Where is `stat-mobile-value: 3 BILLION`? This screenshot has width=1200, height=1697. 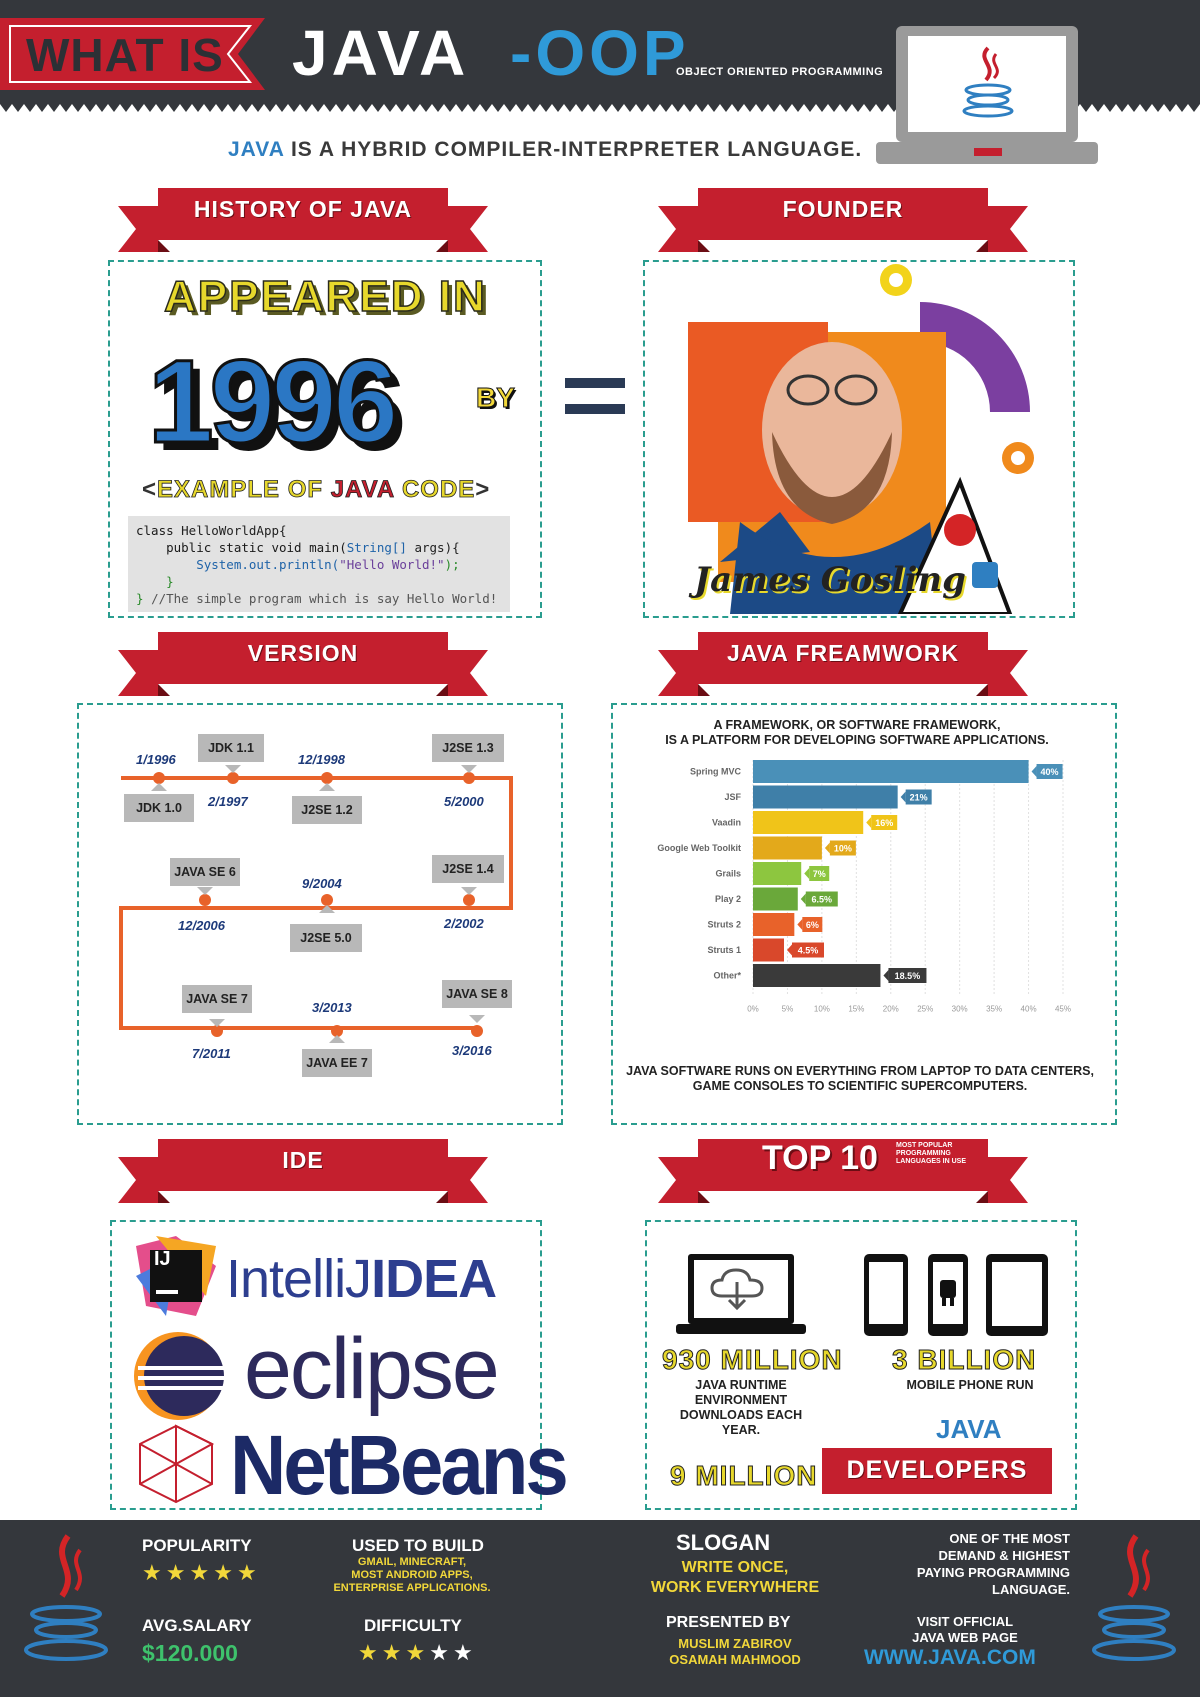 stat-mobile-value: 3 BILLION is located at coordinates (964, 1360).